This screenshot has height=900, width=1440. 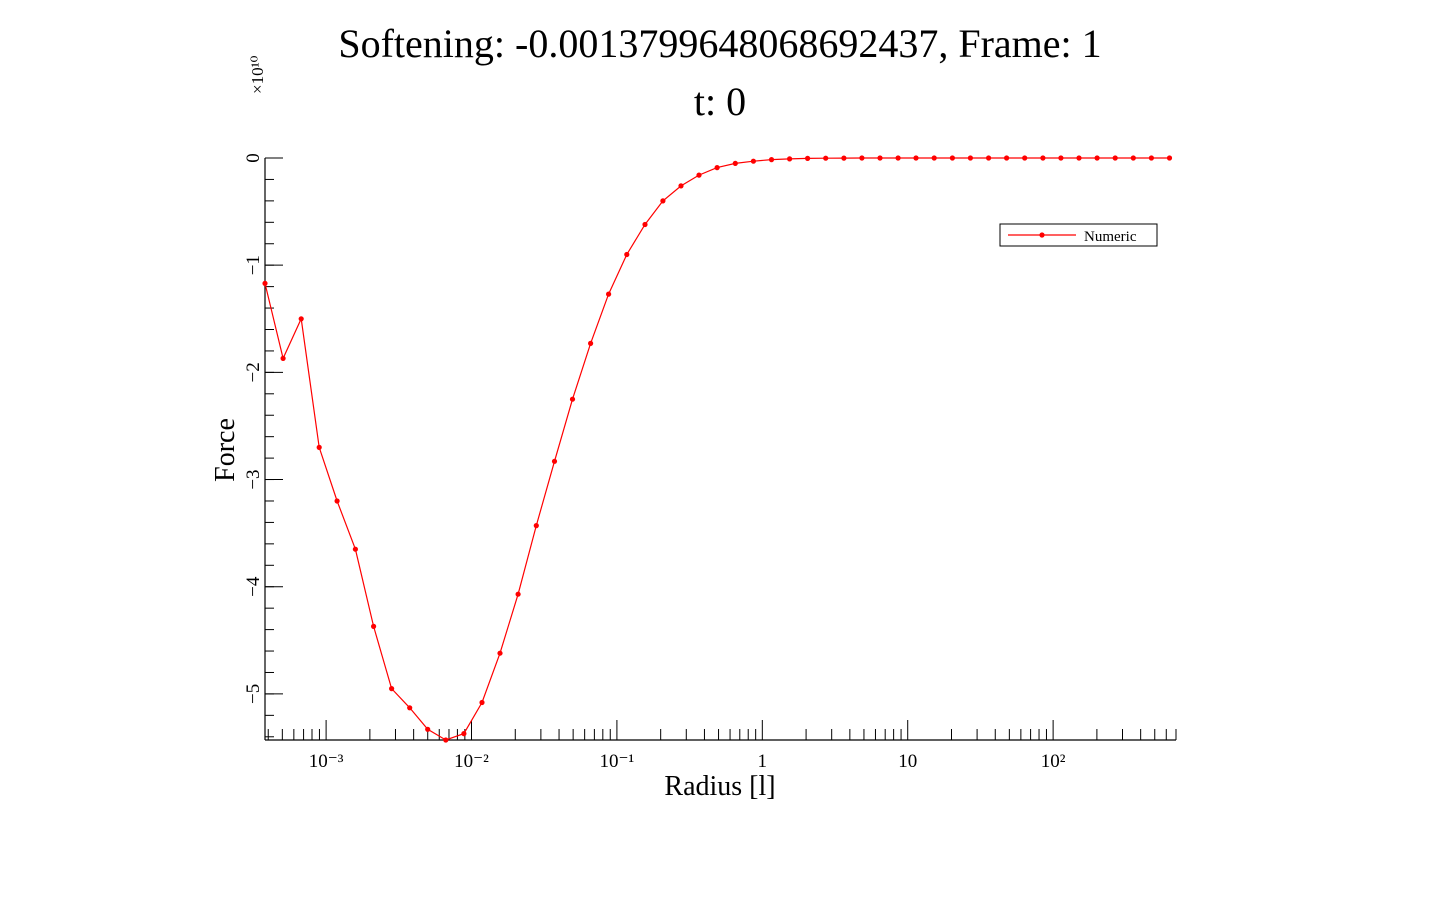 What do you see at coordinates (253, 158) in the screenshot?
I see `y-tick-label: 0` at bounding box center [253, 158].